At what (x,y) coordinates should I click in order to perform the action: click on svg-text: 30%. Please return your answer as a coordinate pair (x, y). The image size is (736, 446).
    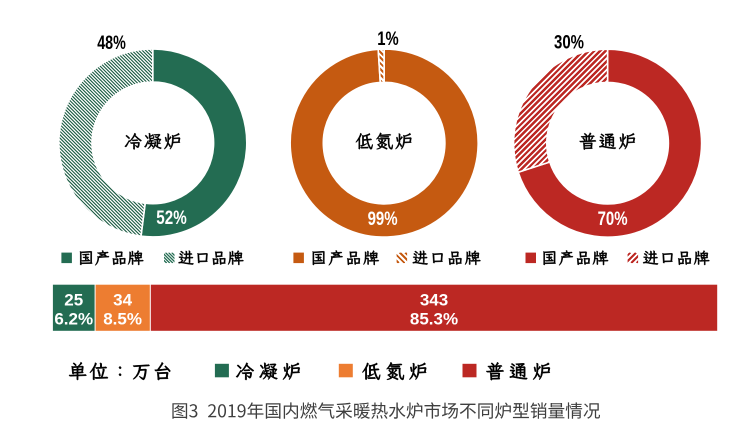
    Looking at the image, I should click on (569, 43).